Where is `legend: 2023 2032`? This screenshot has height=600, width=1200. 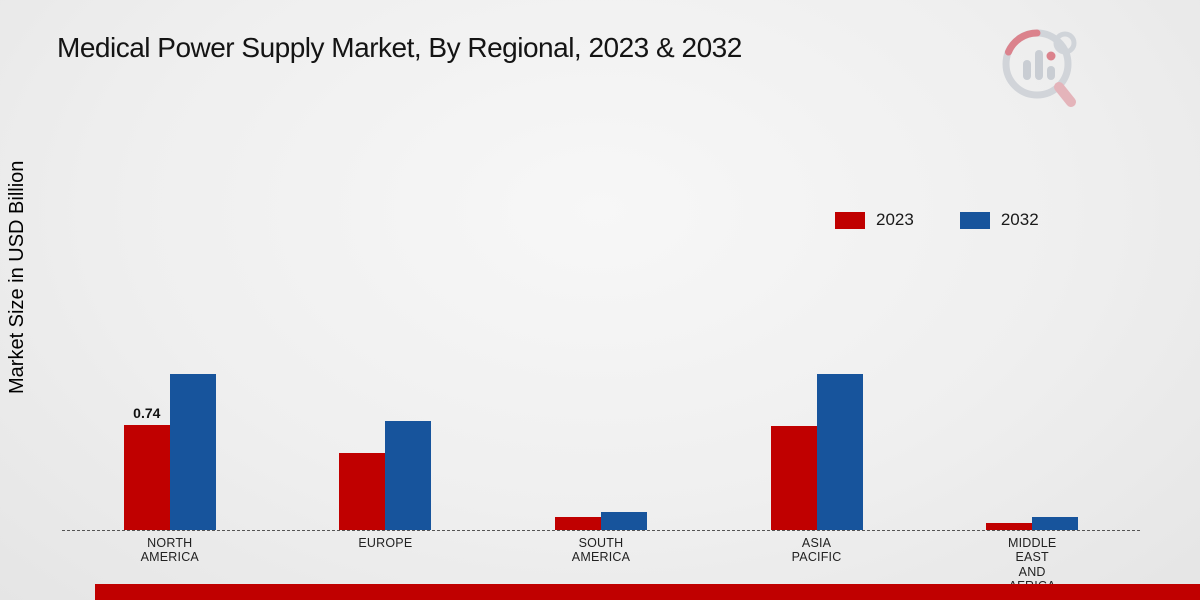 legend: 2023 2032 is located at coordinates (937, 220).